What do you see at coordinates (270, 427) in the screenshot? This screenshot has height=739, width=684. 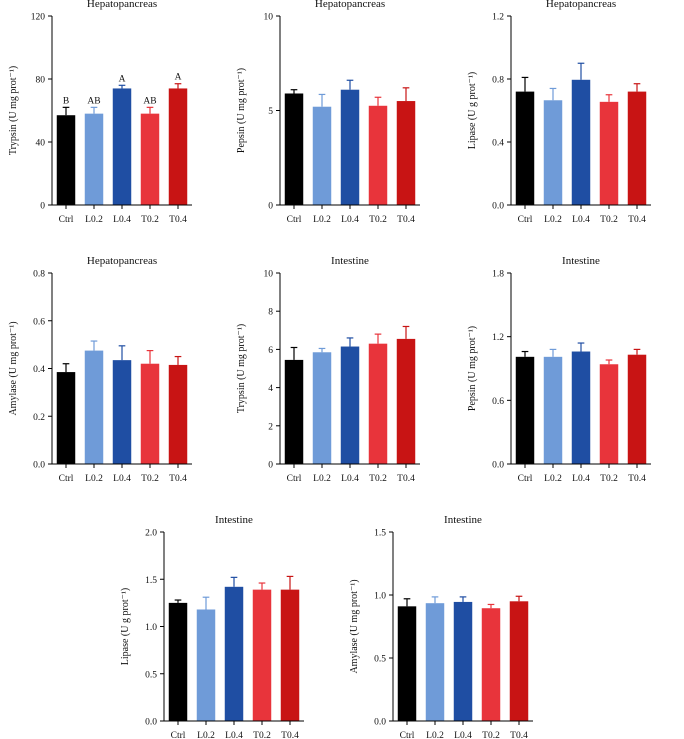 I see `y-tick-label: 2` at bounding box center [270, 427].